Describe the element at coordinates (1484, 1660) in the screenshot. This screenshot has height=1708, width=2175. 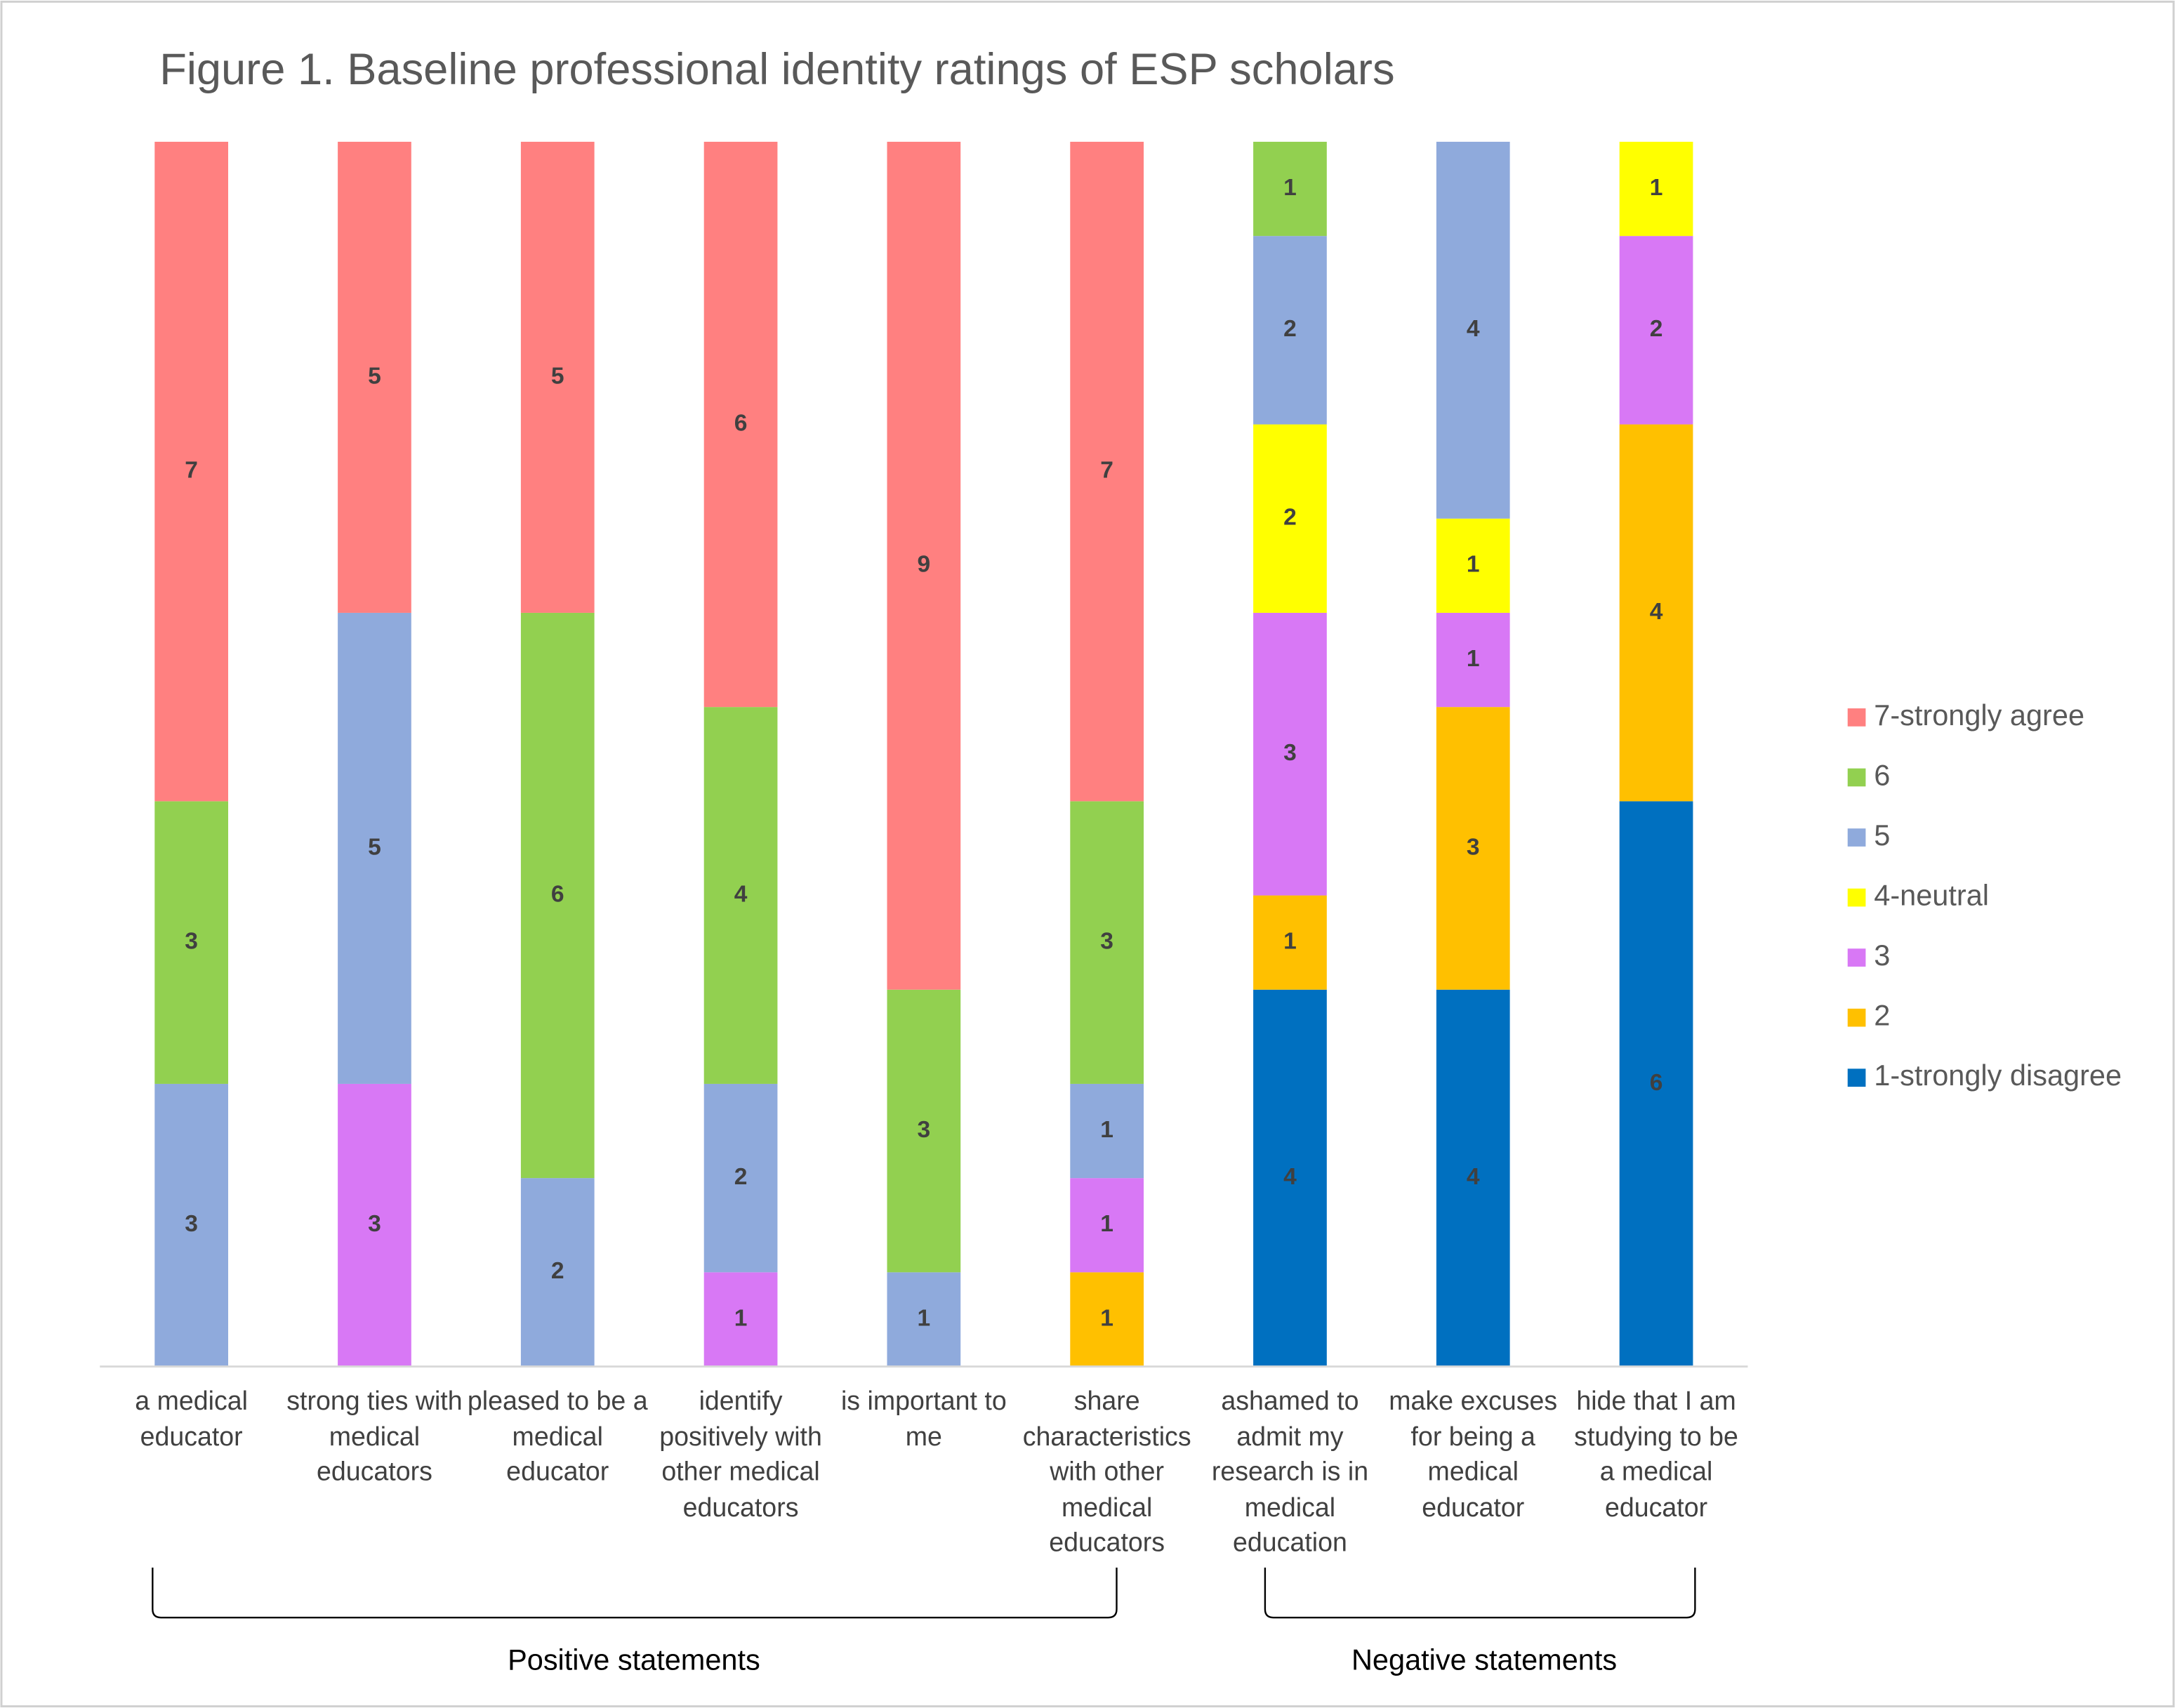
I see `group-label: Negative statements` at that location.